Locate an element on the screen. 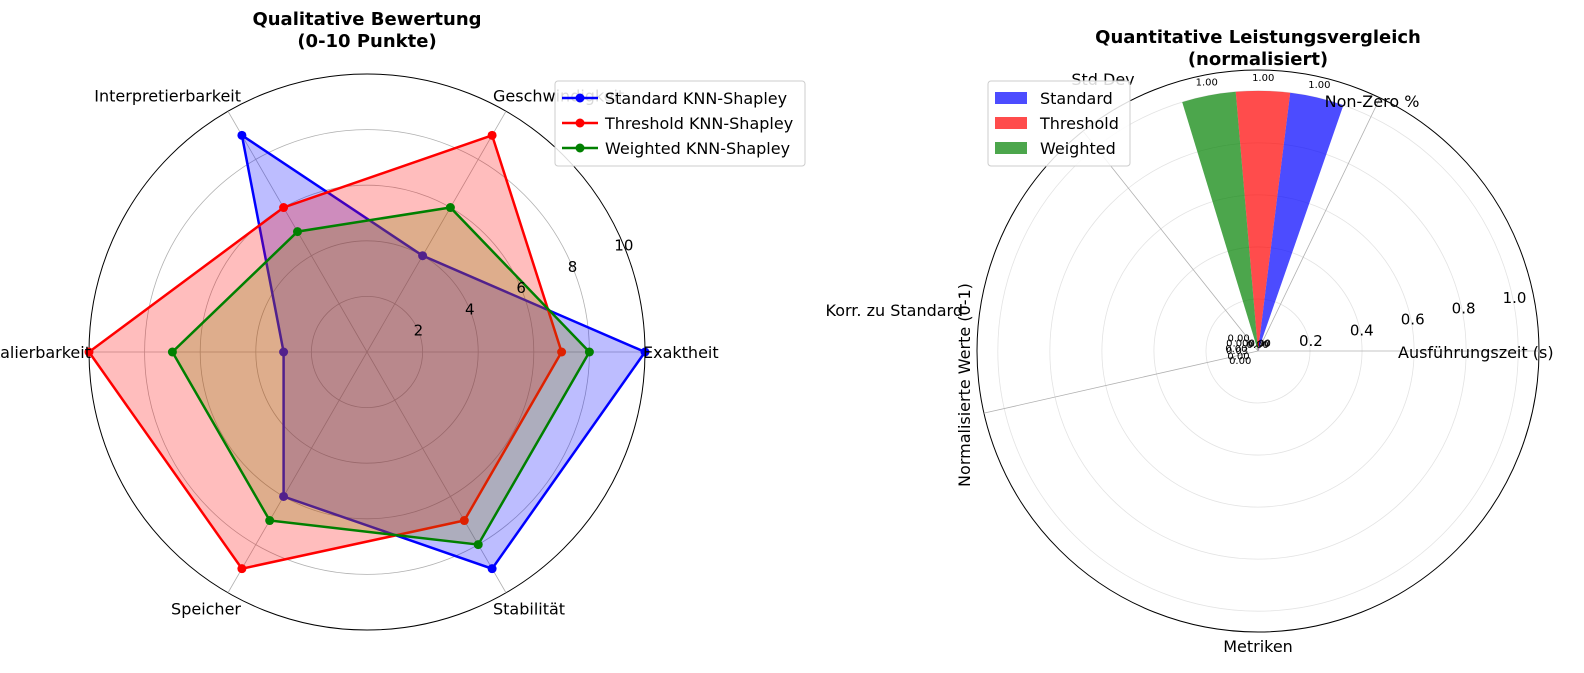 The height and width of the screenshot is (673, 1584). radar-legend-frame is located at coordinates (680, 123).